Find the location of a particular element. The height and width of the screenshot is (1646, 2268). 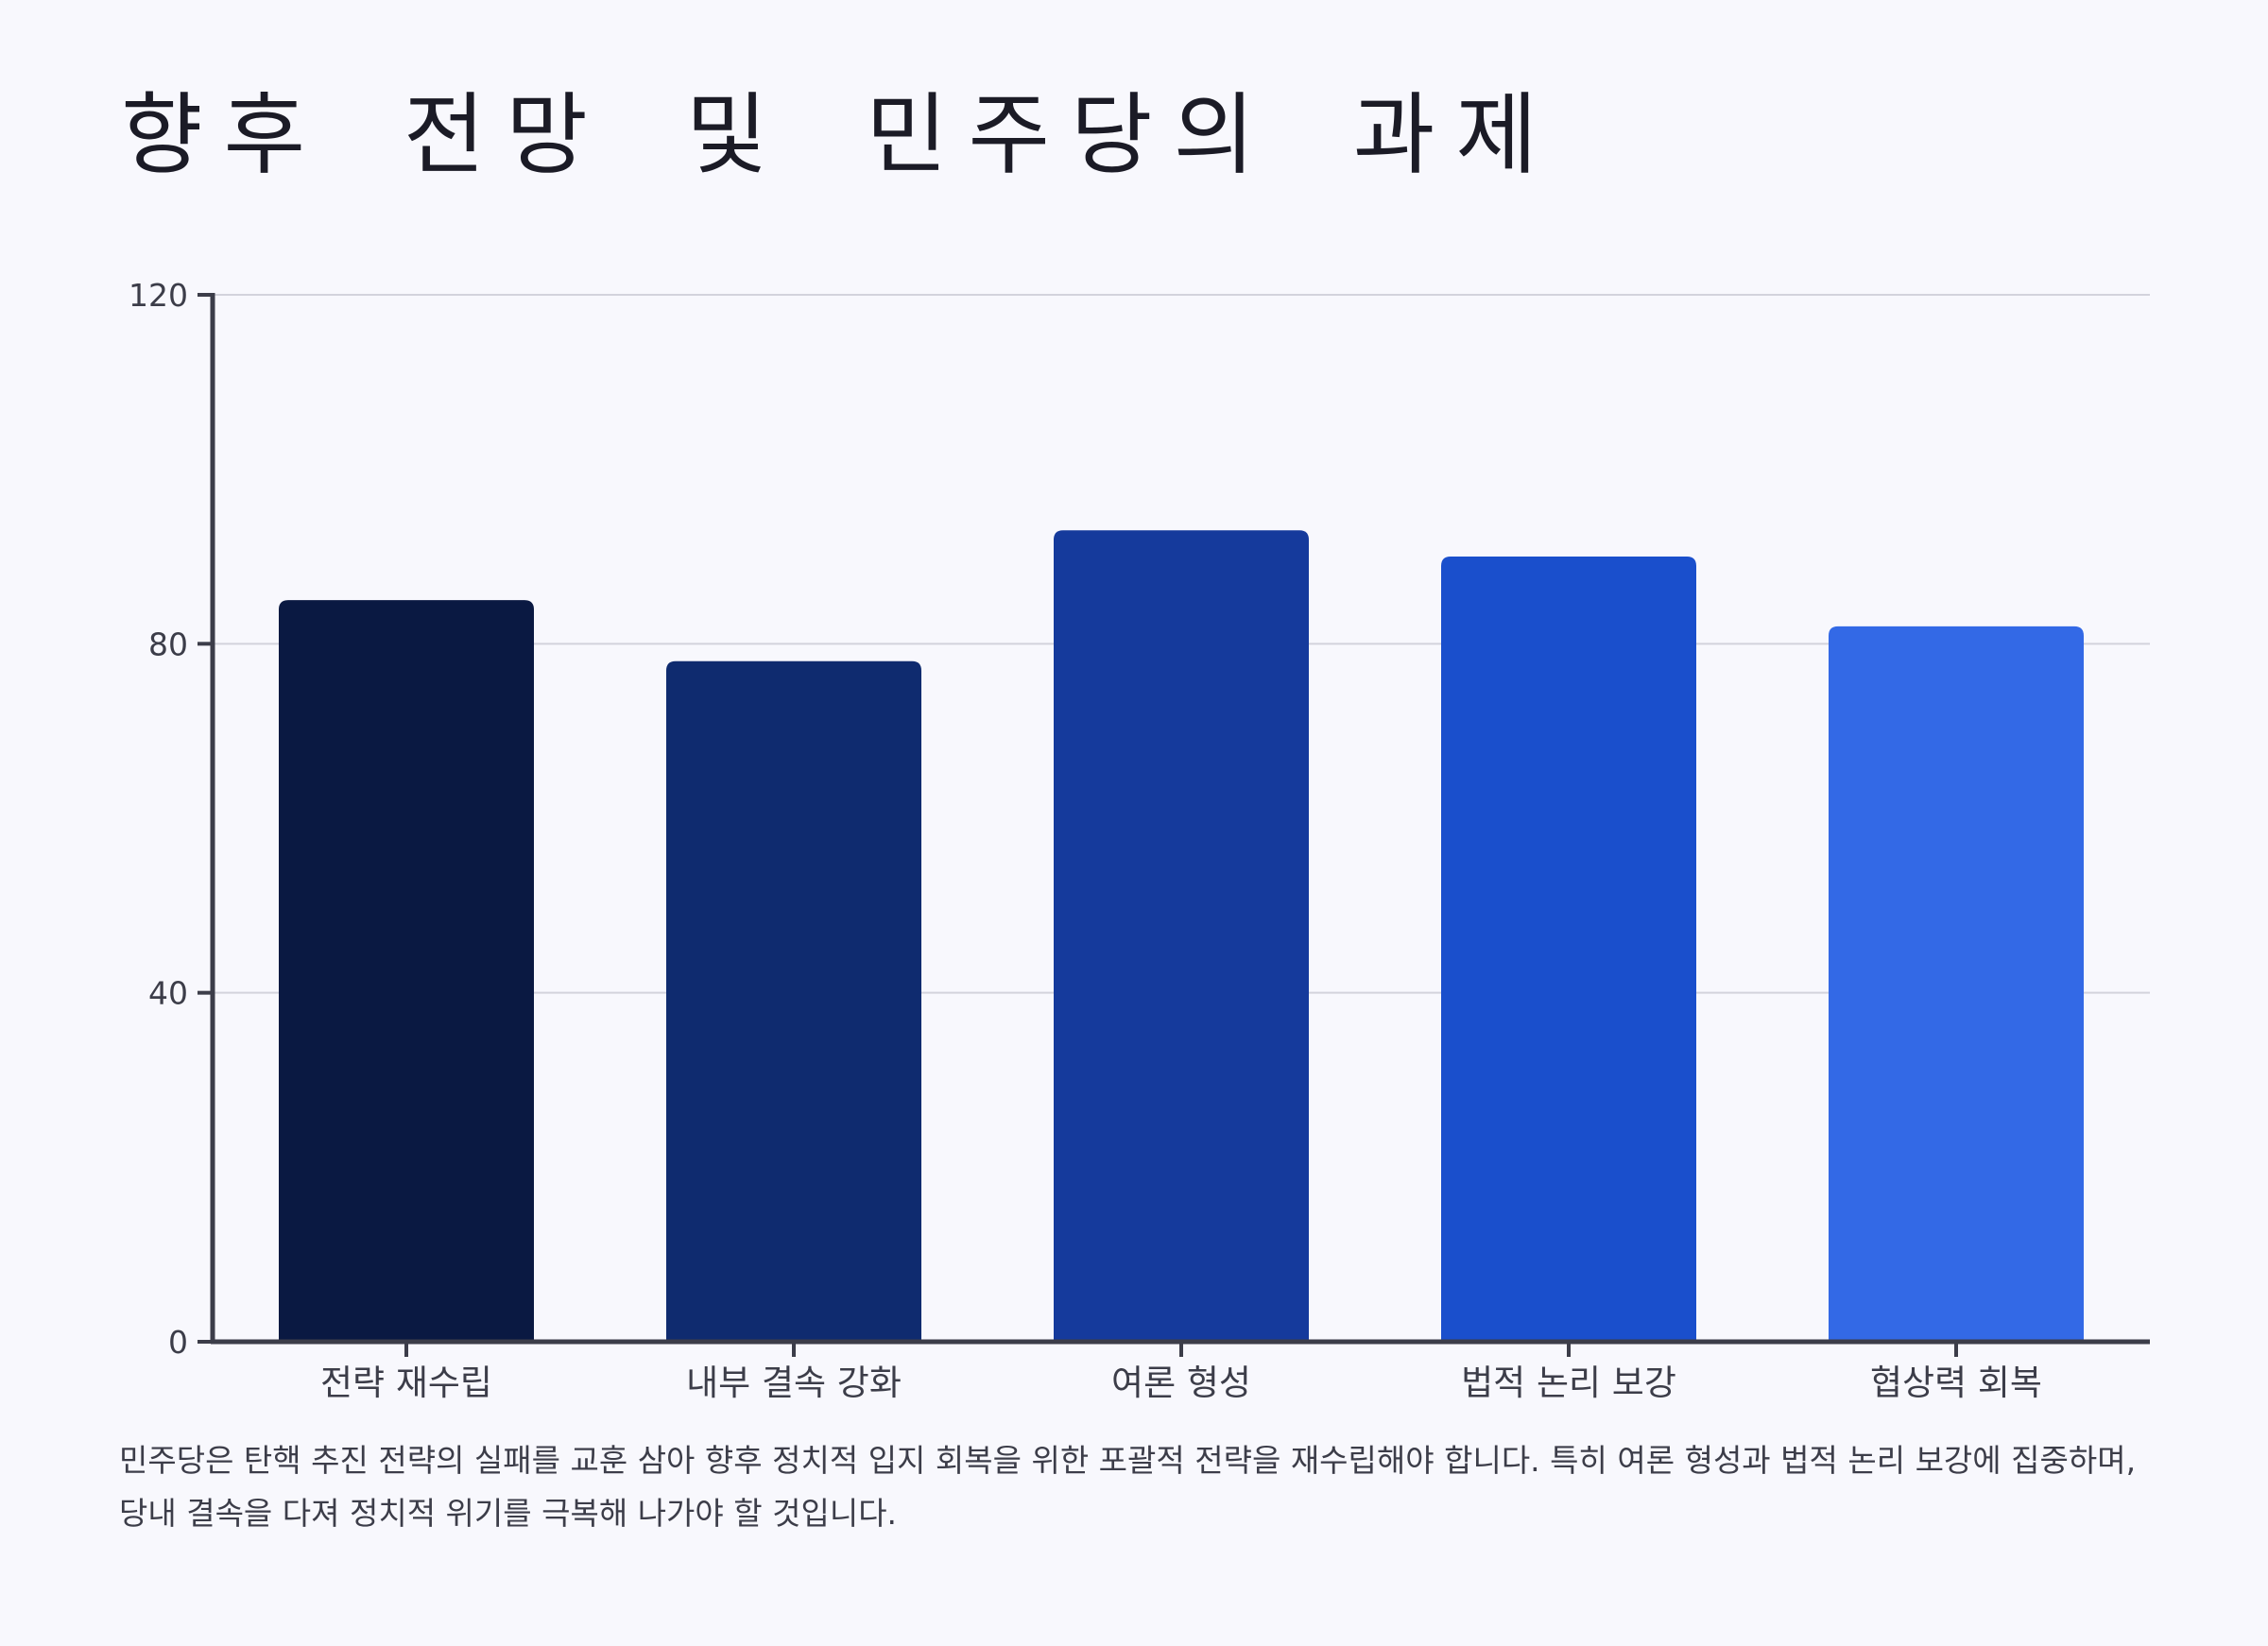

y-axis: 0 40 80 120 is located at coordinates (172, 819).